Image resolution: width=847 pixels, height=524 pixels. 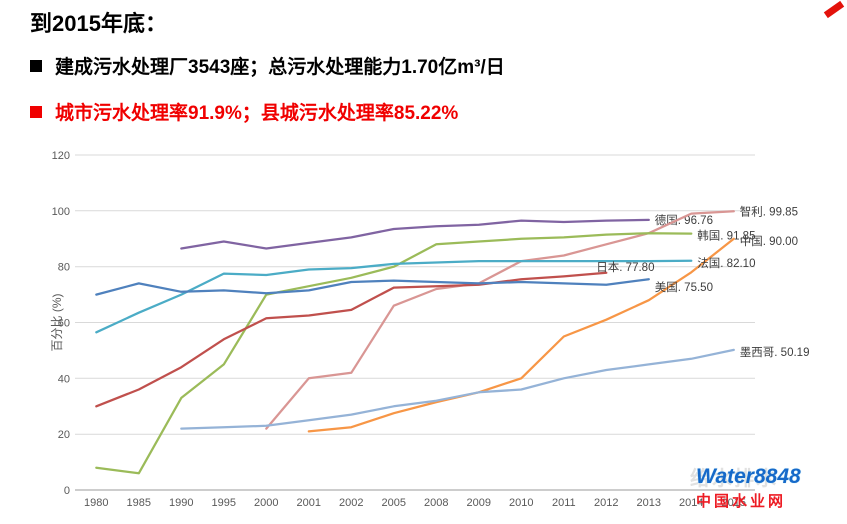 What do you see at coordinates (280, 67) in the screenshot?
I see `bullet-text-plants: 建成污水处理厂3543座；总污水处理能力1.70亿m³/日` at bounding box center [280, 67].